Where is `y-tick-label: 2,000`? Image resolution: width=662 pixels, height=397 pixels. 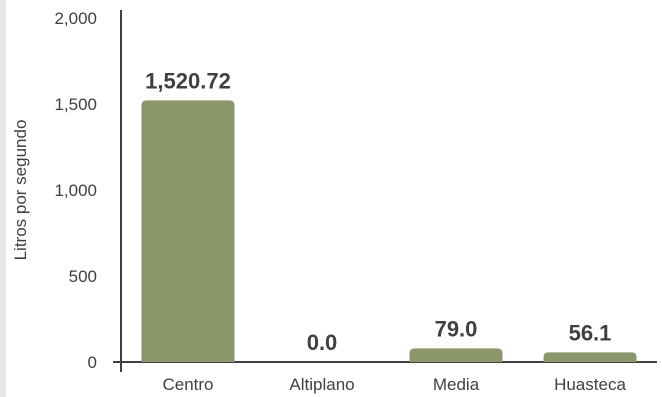
y-tick-label: 2,000 is located at coordinates (75, 18).